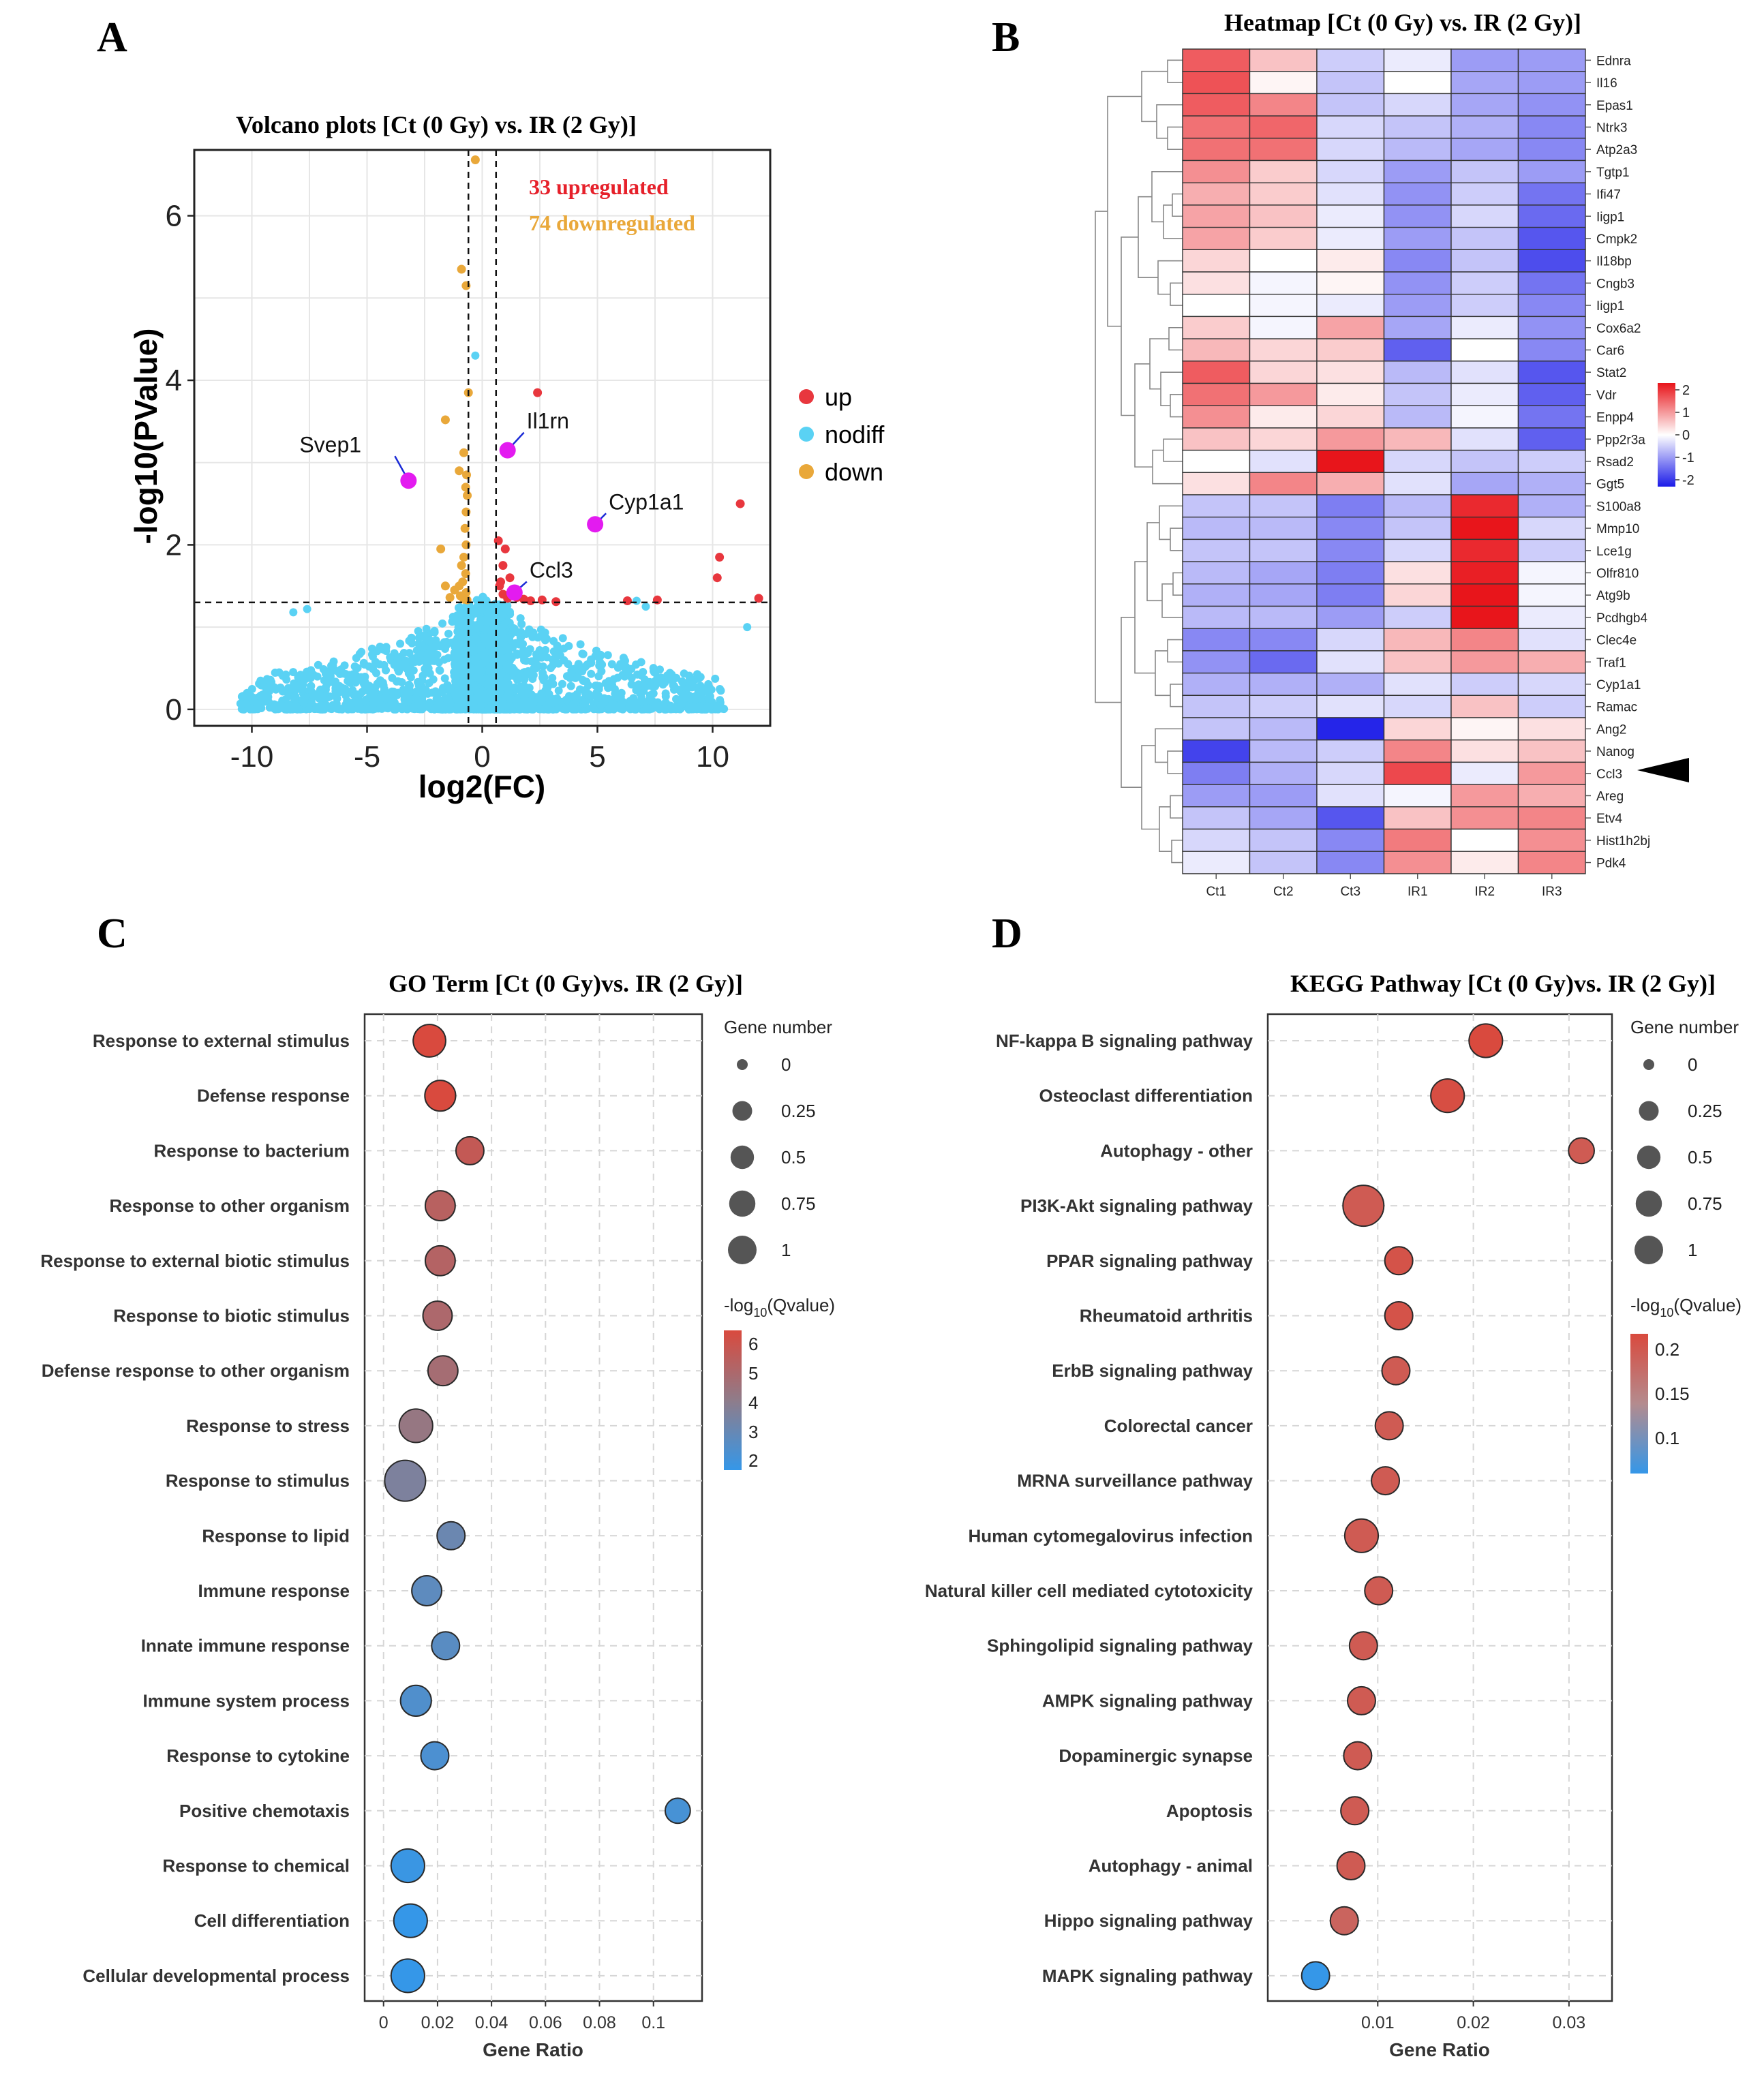 This screenshot has height=2076, width=1764. Describe the element at coordinates (1614, 262) in the screenshot. I see `heatmap-row-label: Il18bp` at that location.